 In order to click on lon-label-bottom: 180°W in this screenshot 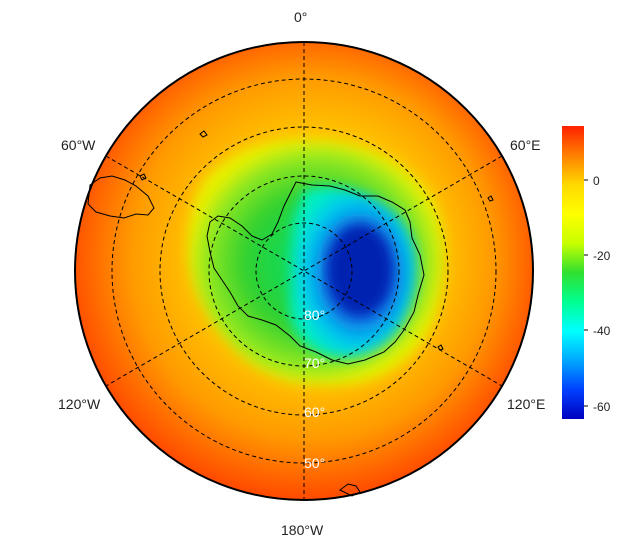, I will do `click(302, 530)`.